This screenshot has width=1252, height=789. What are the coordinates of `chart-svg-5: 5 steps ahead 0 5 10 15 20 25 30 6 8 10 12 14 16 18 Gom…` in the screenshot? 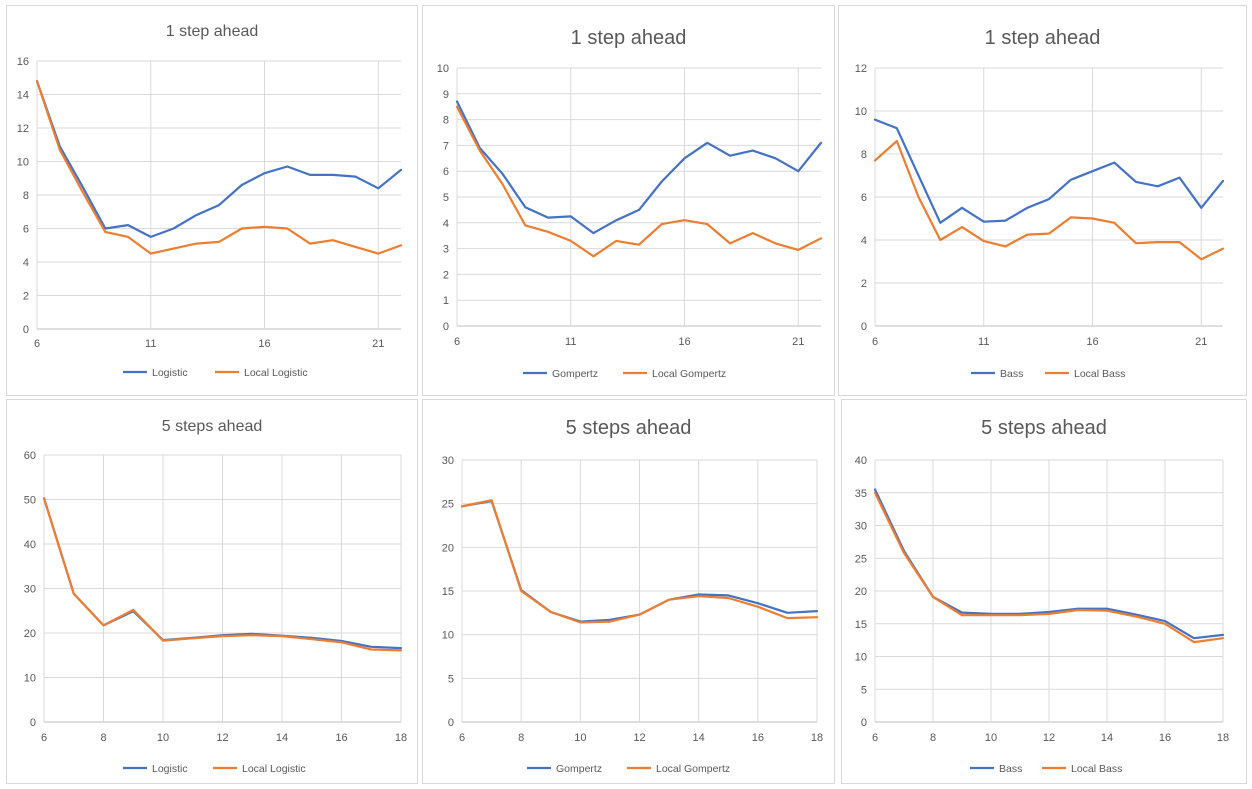 It's located at (632, 596).